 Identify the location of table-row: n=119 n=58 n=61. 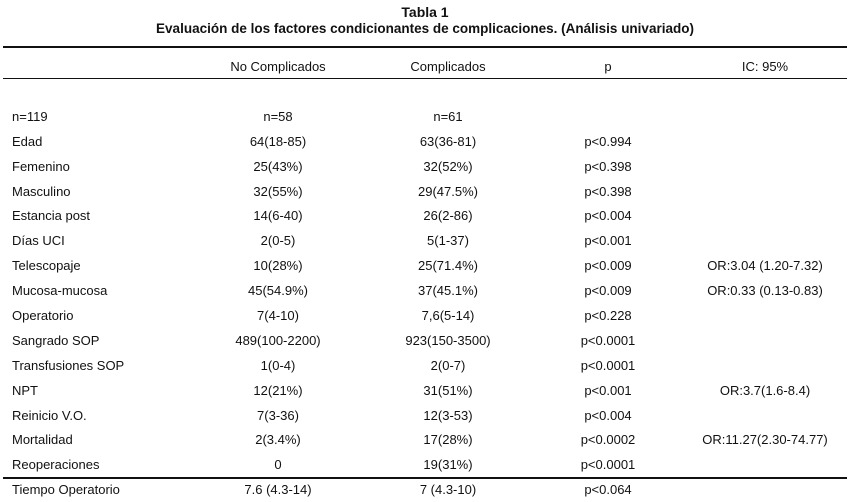
(425, 116).